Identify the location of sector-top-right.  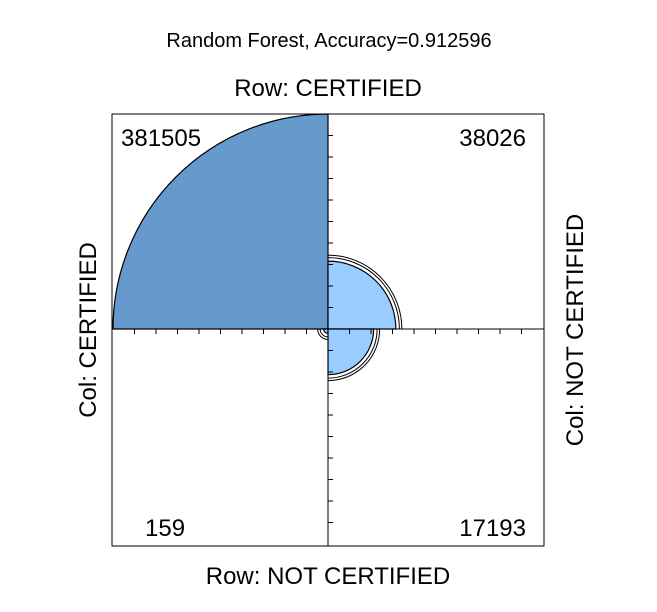
(362, 295).